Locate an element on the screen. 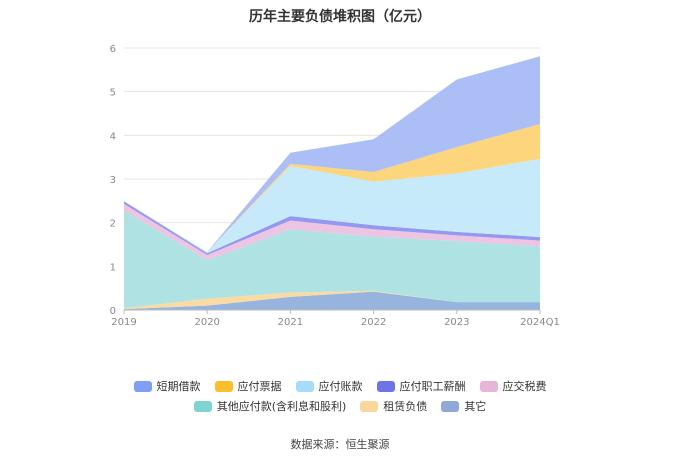 The height and width of the screenshot is (460, 680). legend-item: 短期借款 is located at coordinates (167, 386).